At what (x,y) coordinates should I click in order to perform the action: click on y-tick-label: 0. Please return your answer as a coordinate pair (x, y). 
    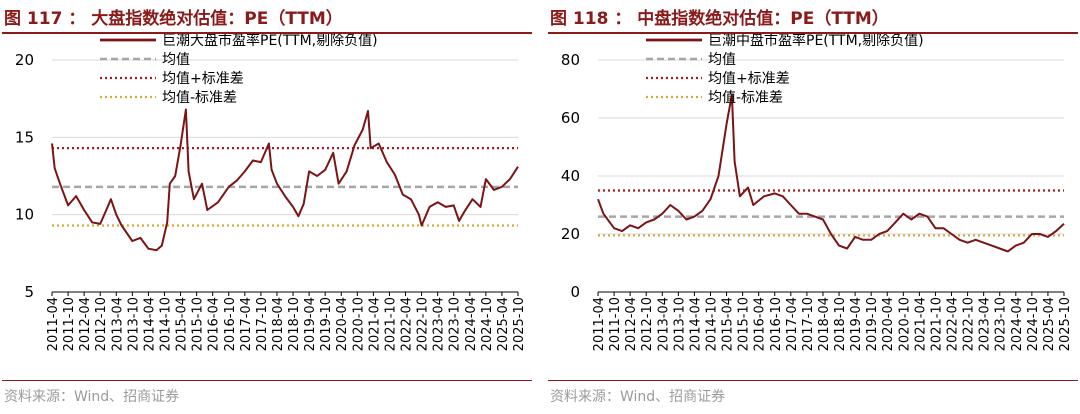
    Looking at the image, I should click on (575, 292).